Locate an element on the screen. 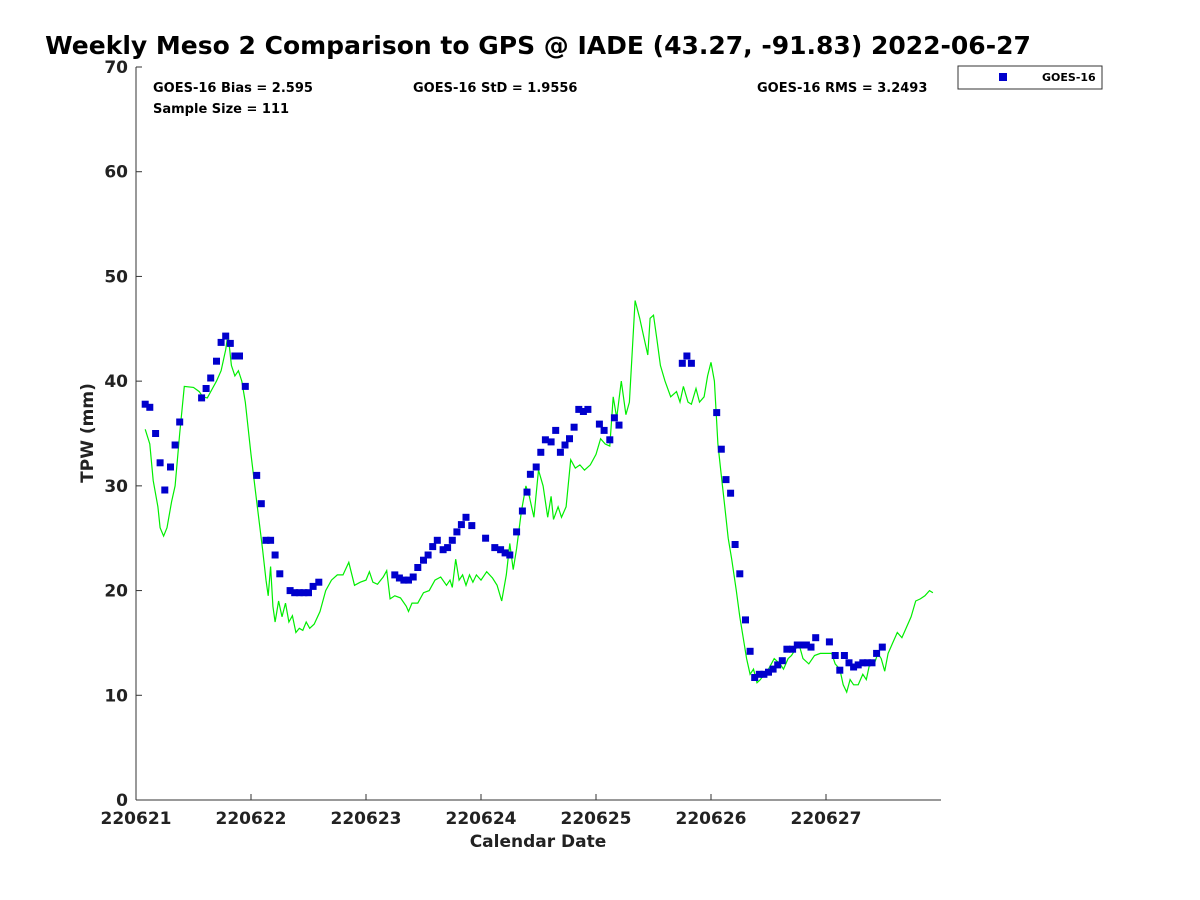 The image size is (1200, 900). legend-entry-goes16: GOES-16 is located at coordinates (1069, 77).